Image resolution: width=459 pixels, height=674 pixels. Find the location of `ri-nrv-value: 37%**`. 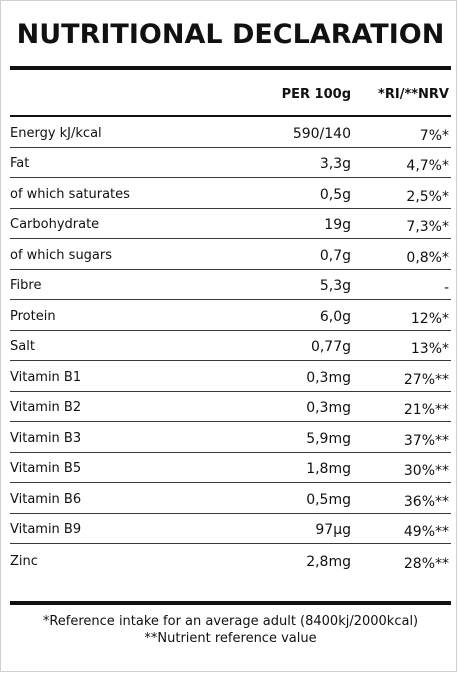

ri-nrv-value: 37%** is located at coordinates (426, 440).